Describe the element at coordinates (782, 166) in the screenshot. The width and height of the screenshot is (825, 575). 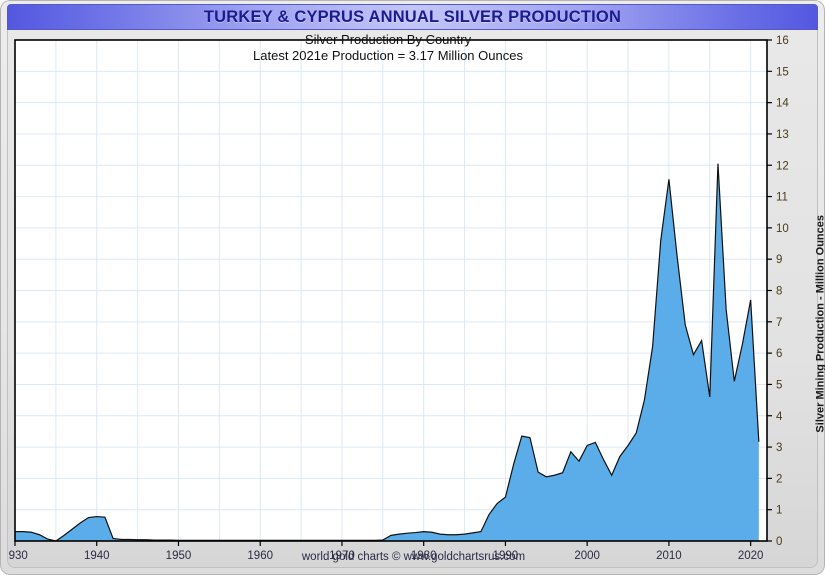
I see `svg-text: 12` at that location.